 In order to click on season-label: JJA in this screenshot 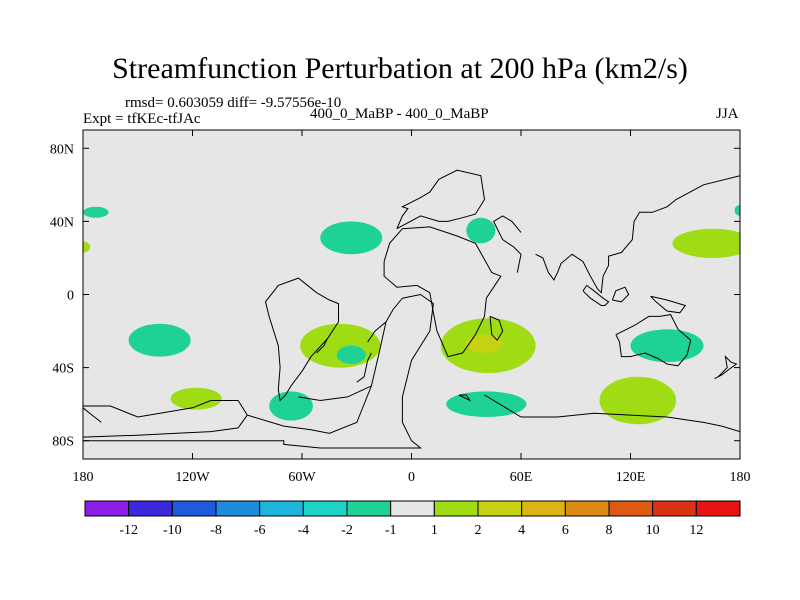, I will do `click(727, 114)`.